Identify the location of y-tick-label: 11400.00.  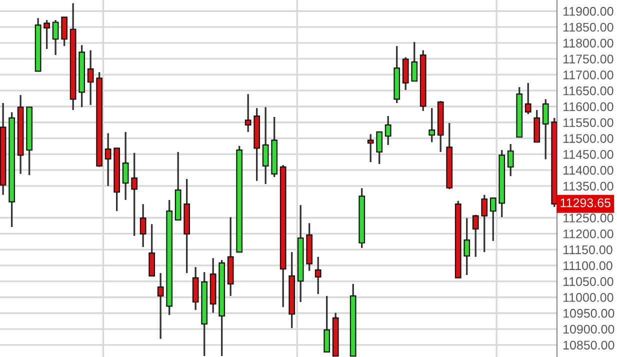
(589, 170).